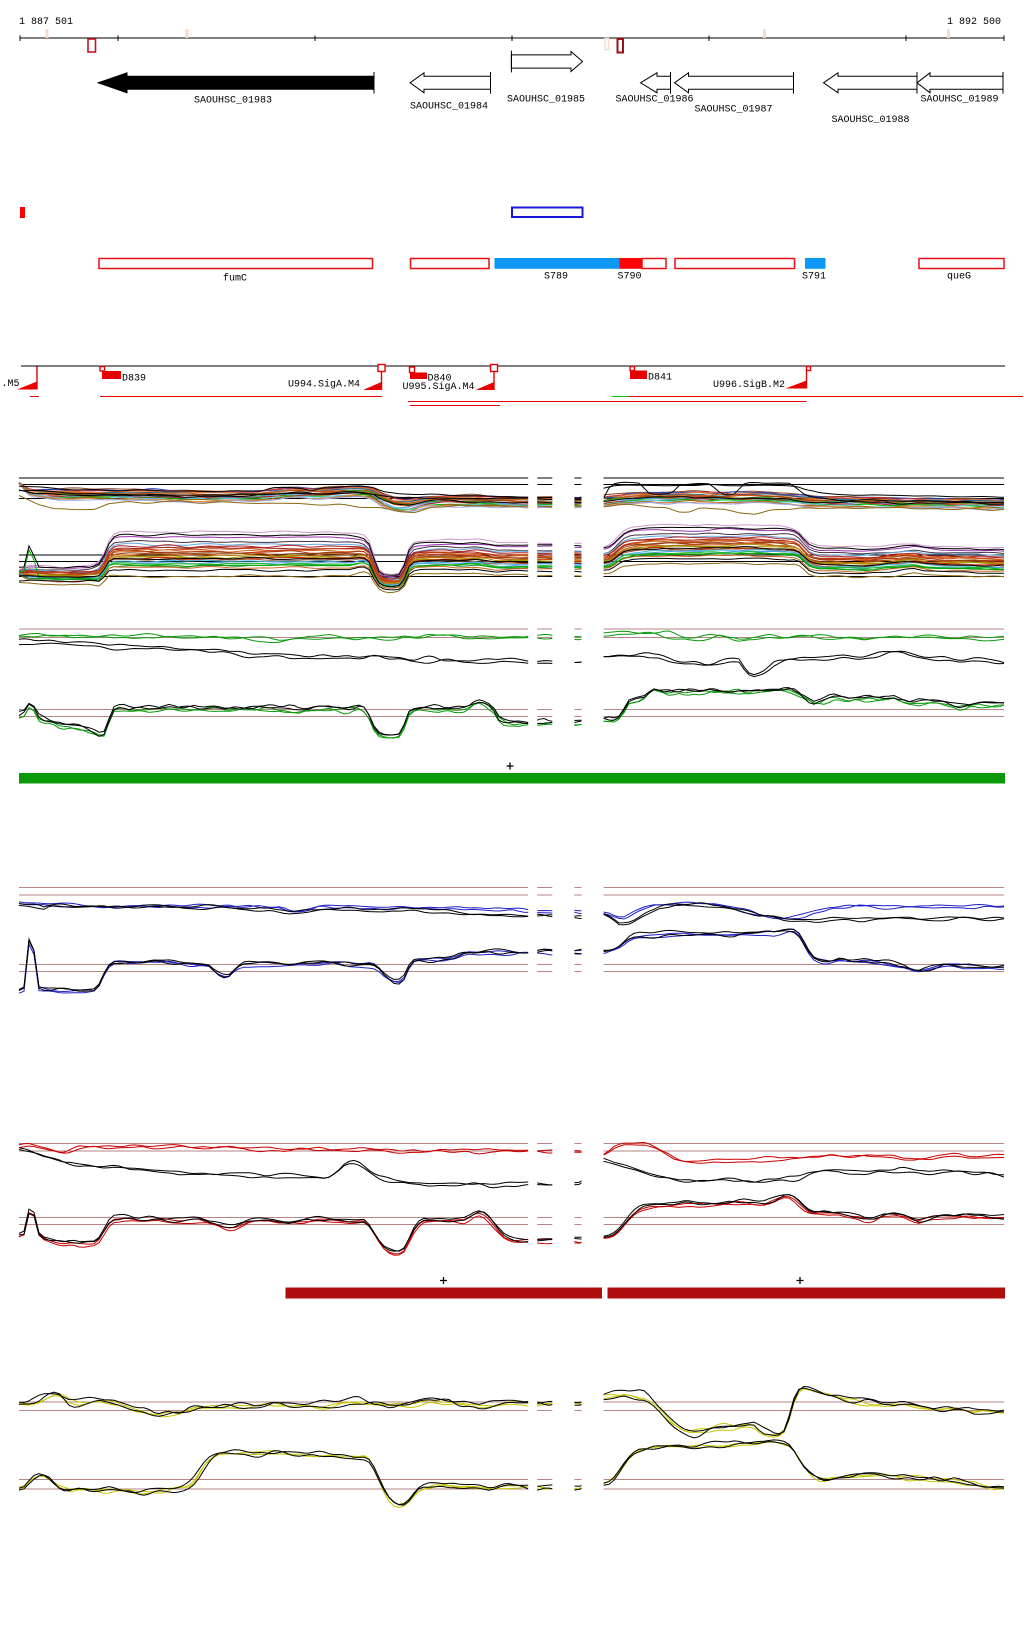 Image resolution: width=1024 pixels, height=1640 pixels. I want to click on svg-text: SAOUHSC_01989, so click(960, 99).